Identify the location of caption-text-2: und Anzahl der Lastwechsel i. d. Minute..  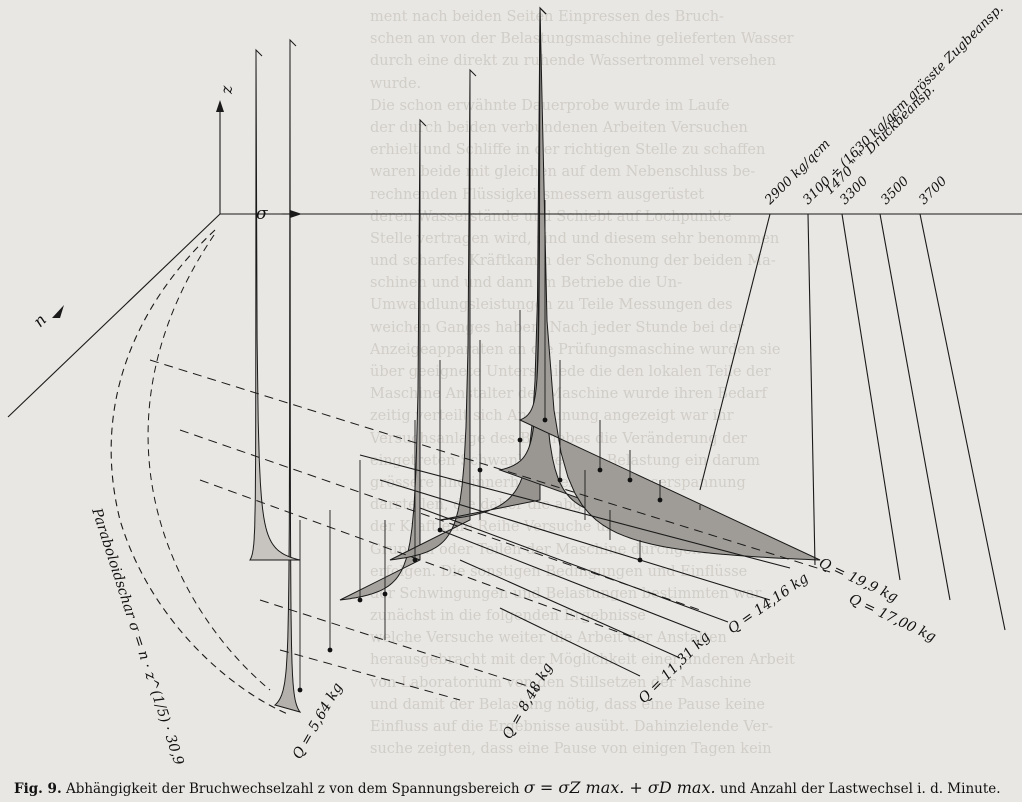
(860, 789).